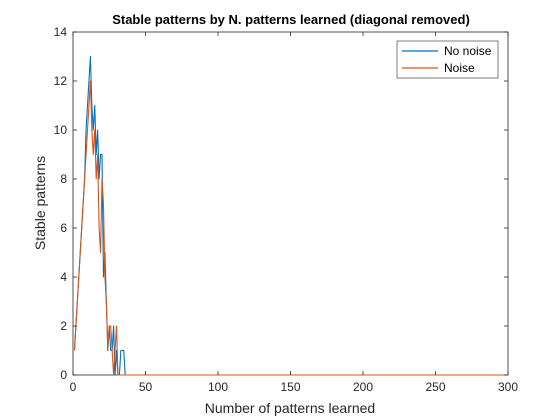  What do you see at coordinates (459, 68) in the screenshot?
I see `legend-label: Noise` at bounding box center [459, 68].